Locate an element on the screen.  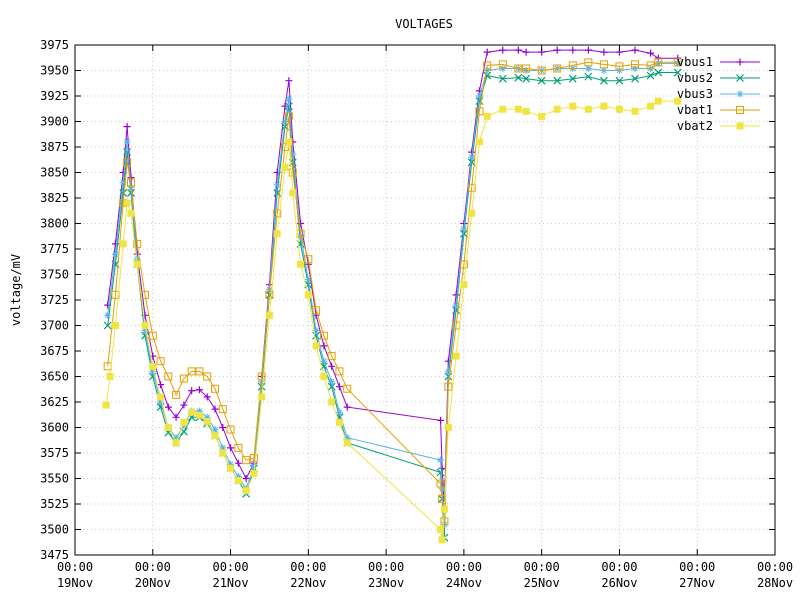
legend-label-vbat1: vbat1 is located at coordinates (695, 110).